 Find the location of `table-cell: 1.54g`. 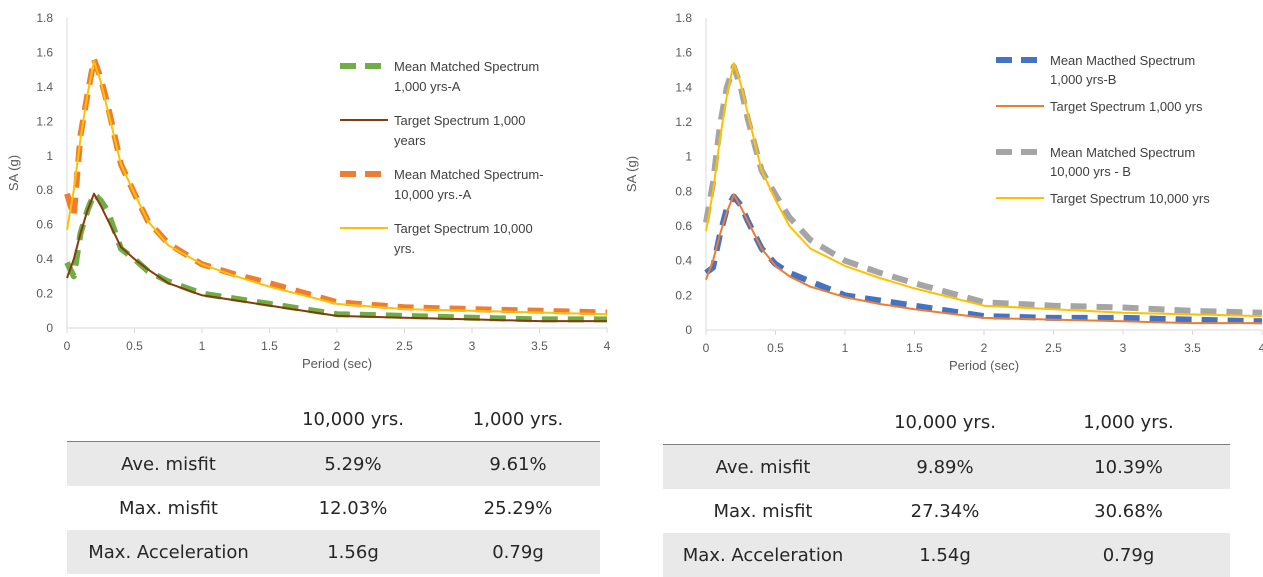

table-cell: 1.54g is located at coordinates (945, 555).